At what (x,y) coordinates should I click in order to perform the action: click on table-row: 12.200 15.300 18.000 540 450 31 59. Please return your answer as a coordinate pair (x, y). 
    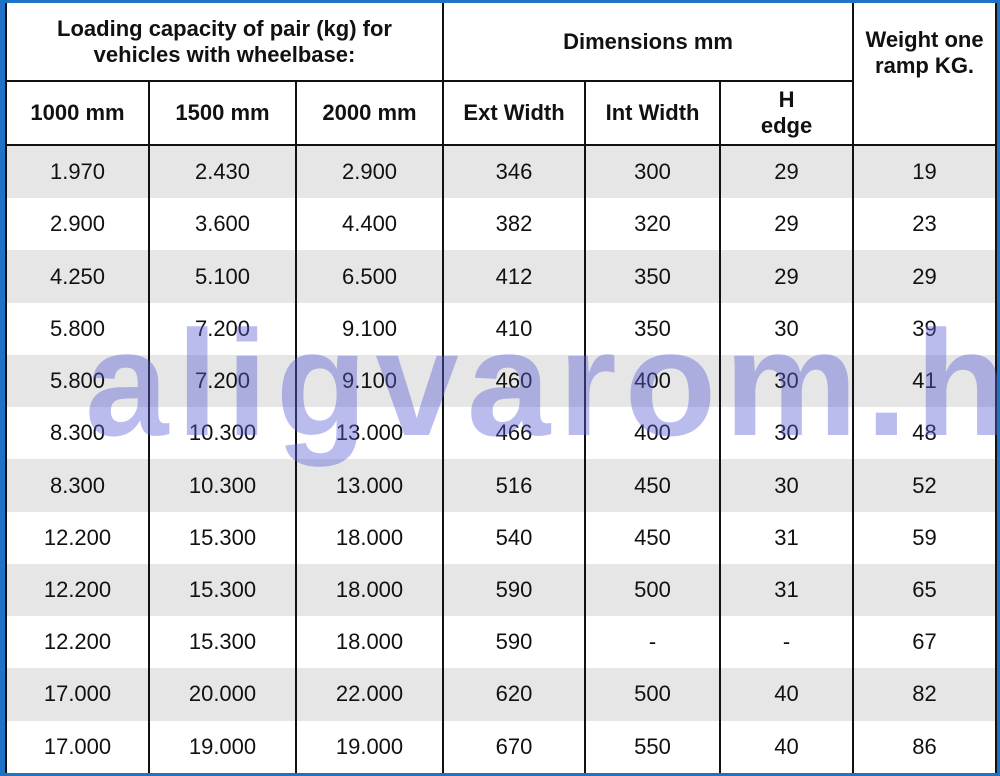
    Looking at the image, I should click on (501, 537).